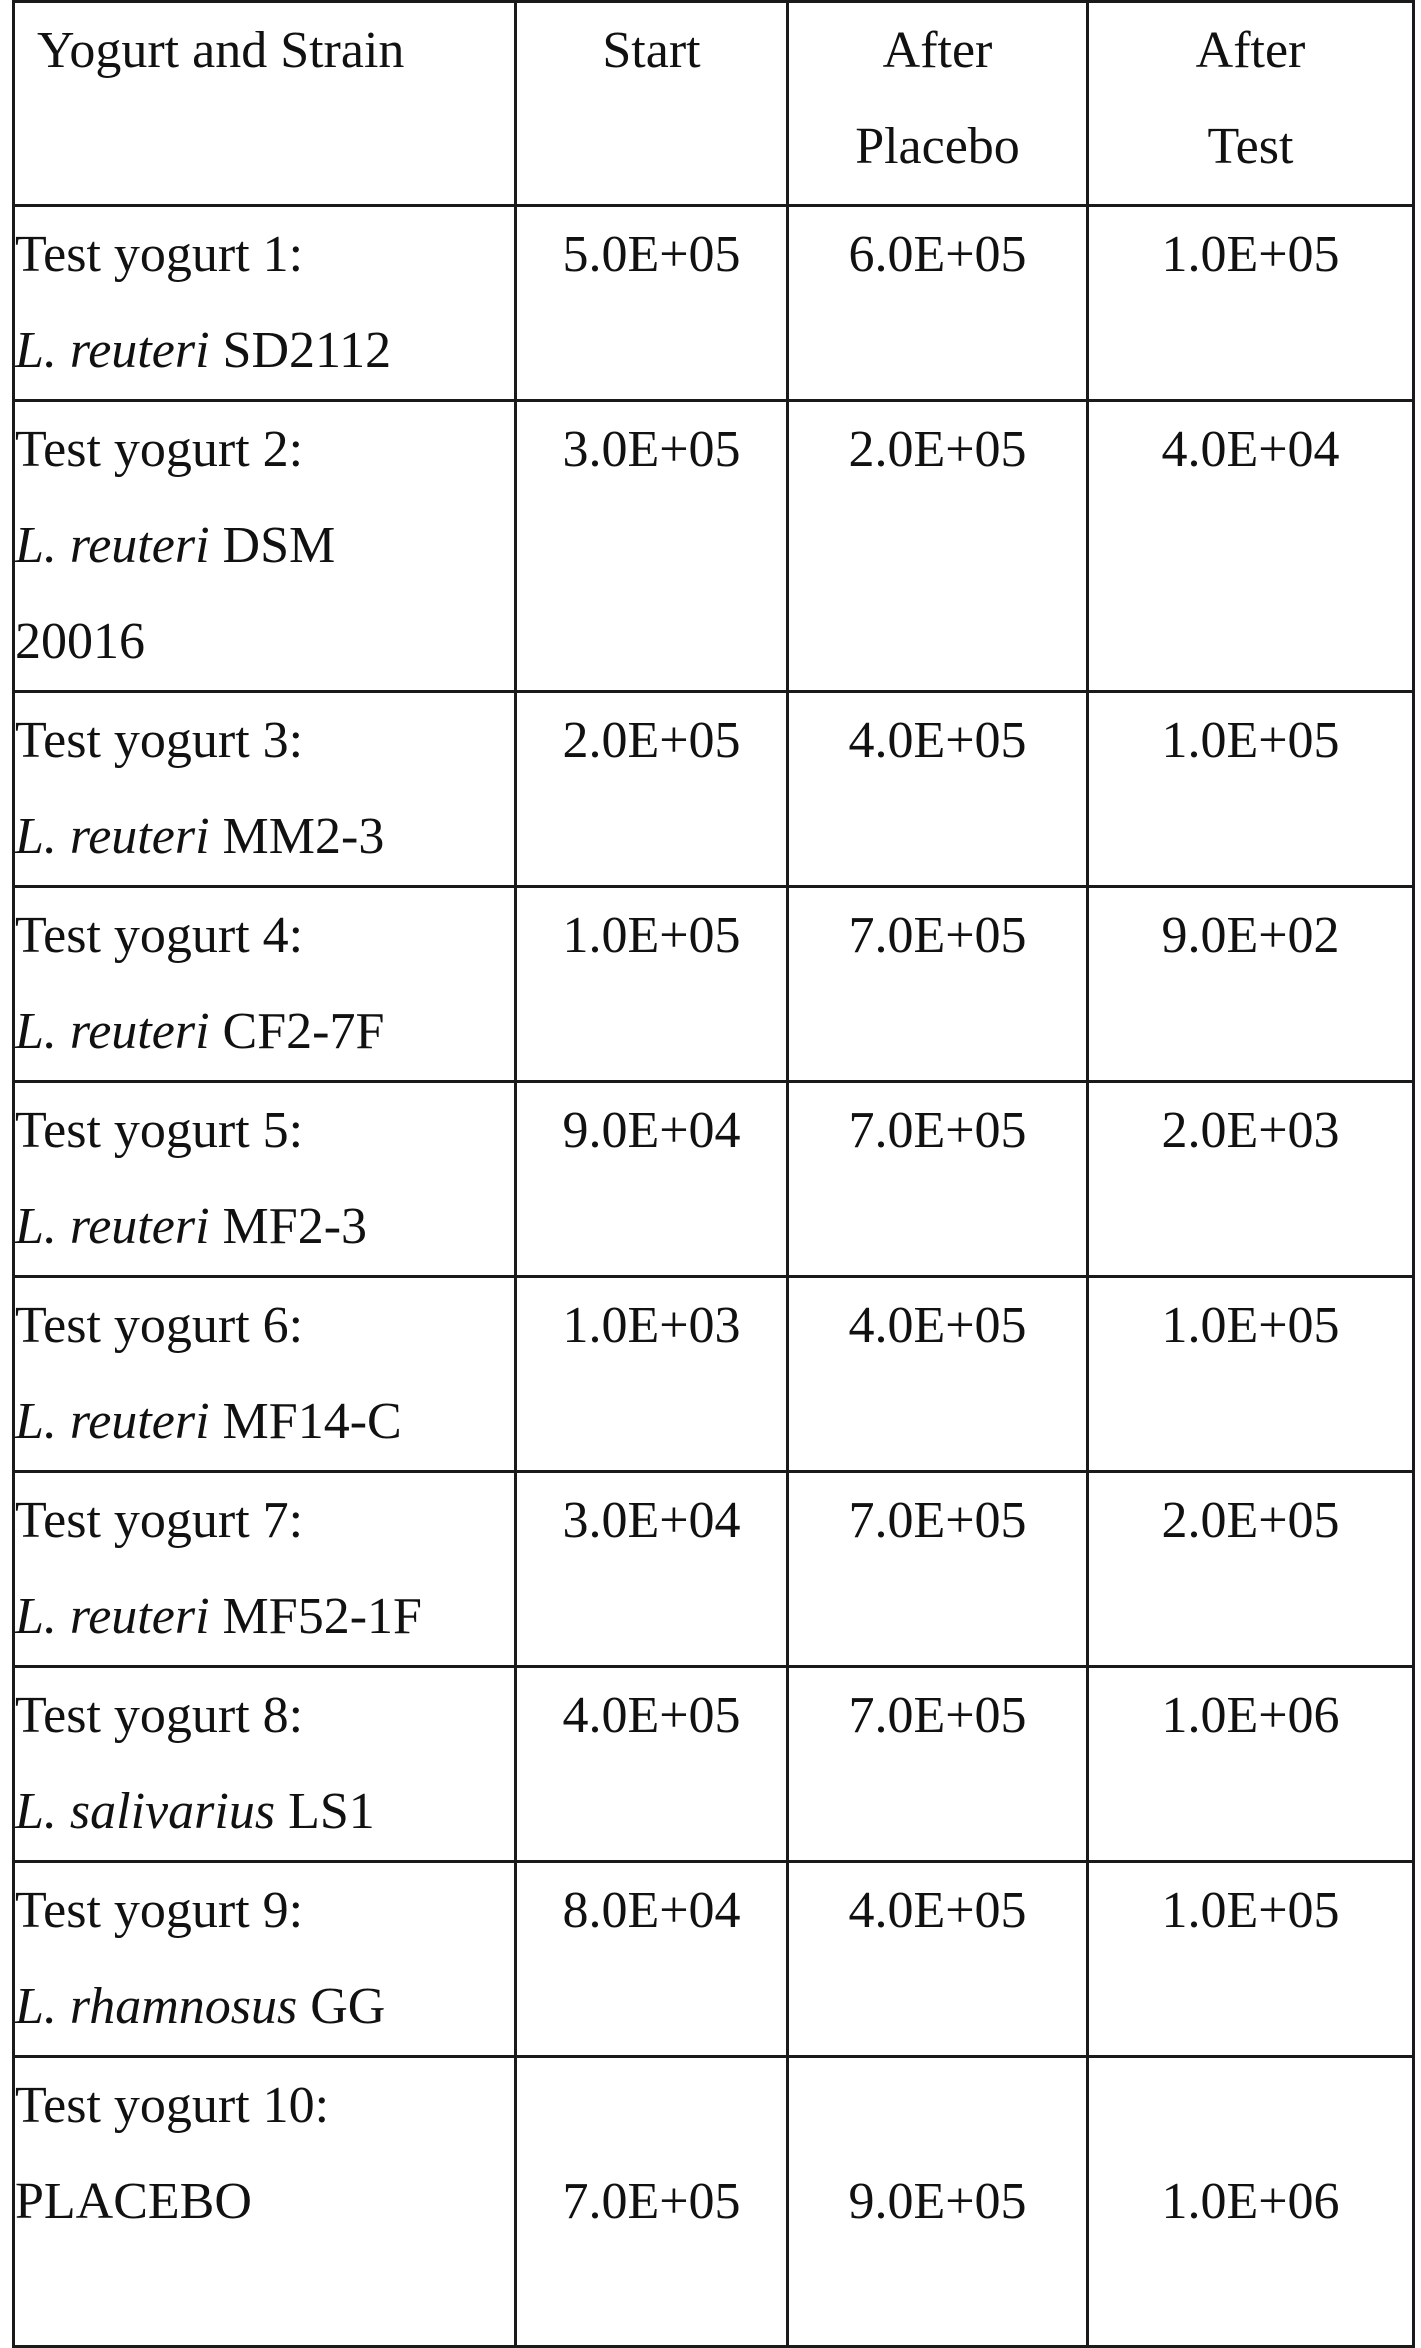  What do you see at coordinates (264, 2106) in the screenshot?
I see `yogurt-label: Test yogurt 10:` at bounding box center [264, 2106].